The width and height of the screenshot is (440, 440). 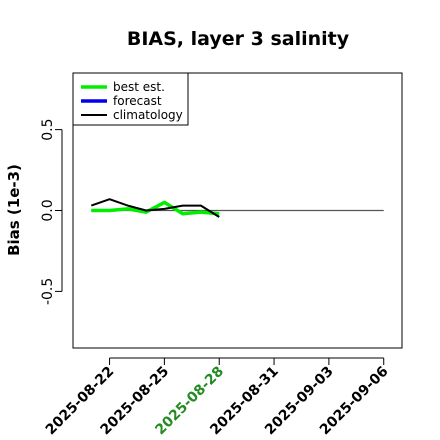 I want to click on y-tick-label: 0.0, so click(x=48, y=210).